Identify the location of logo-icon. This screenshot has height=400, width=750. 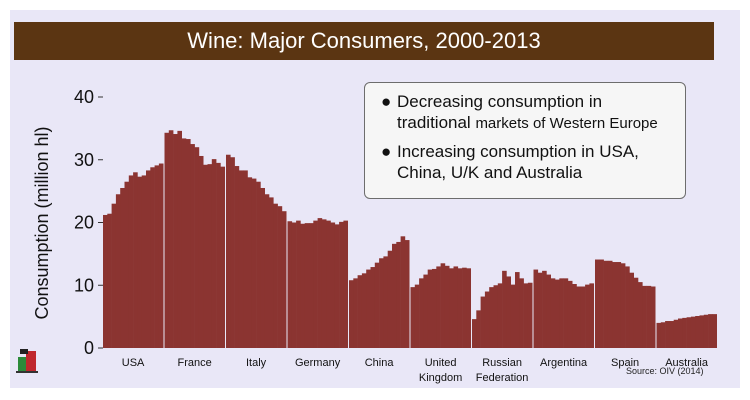
(27, 361).